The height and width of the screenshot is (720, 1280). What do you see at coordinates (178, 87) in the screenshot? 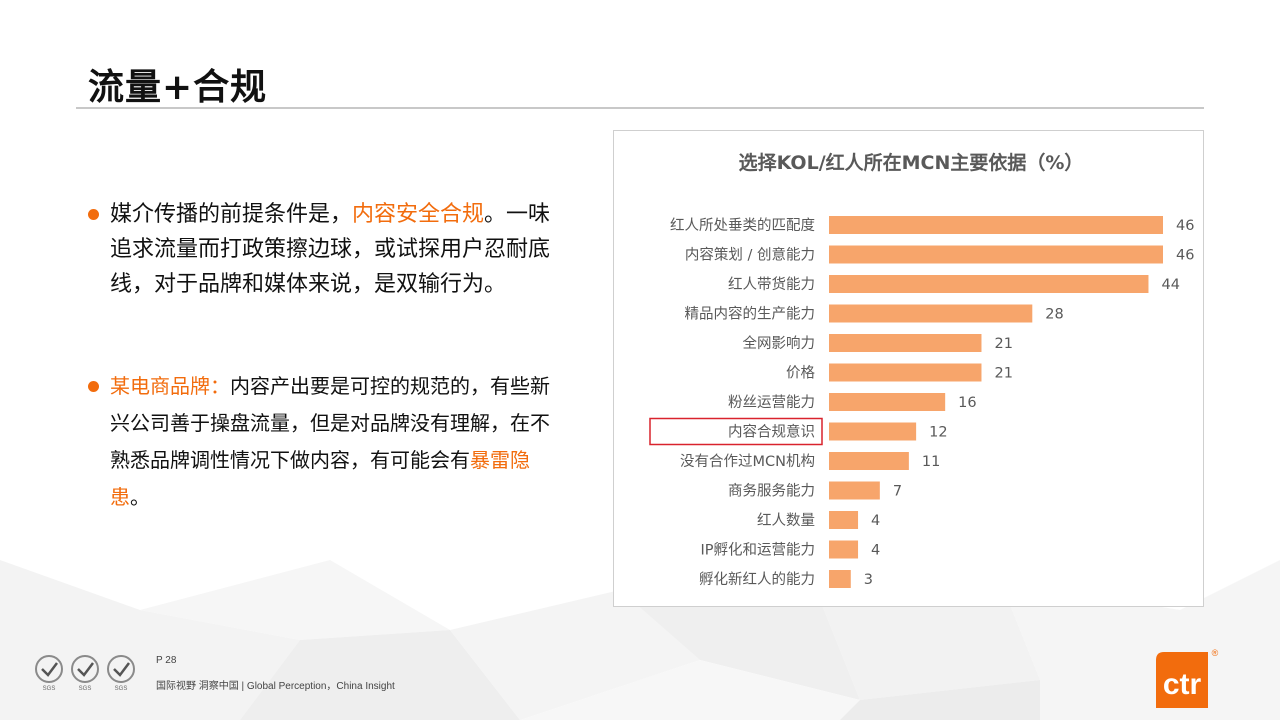
I see `page-title: 流量+合规` at bounding box center [178, 87].